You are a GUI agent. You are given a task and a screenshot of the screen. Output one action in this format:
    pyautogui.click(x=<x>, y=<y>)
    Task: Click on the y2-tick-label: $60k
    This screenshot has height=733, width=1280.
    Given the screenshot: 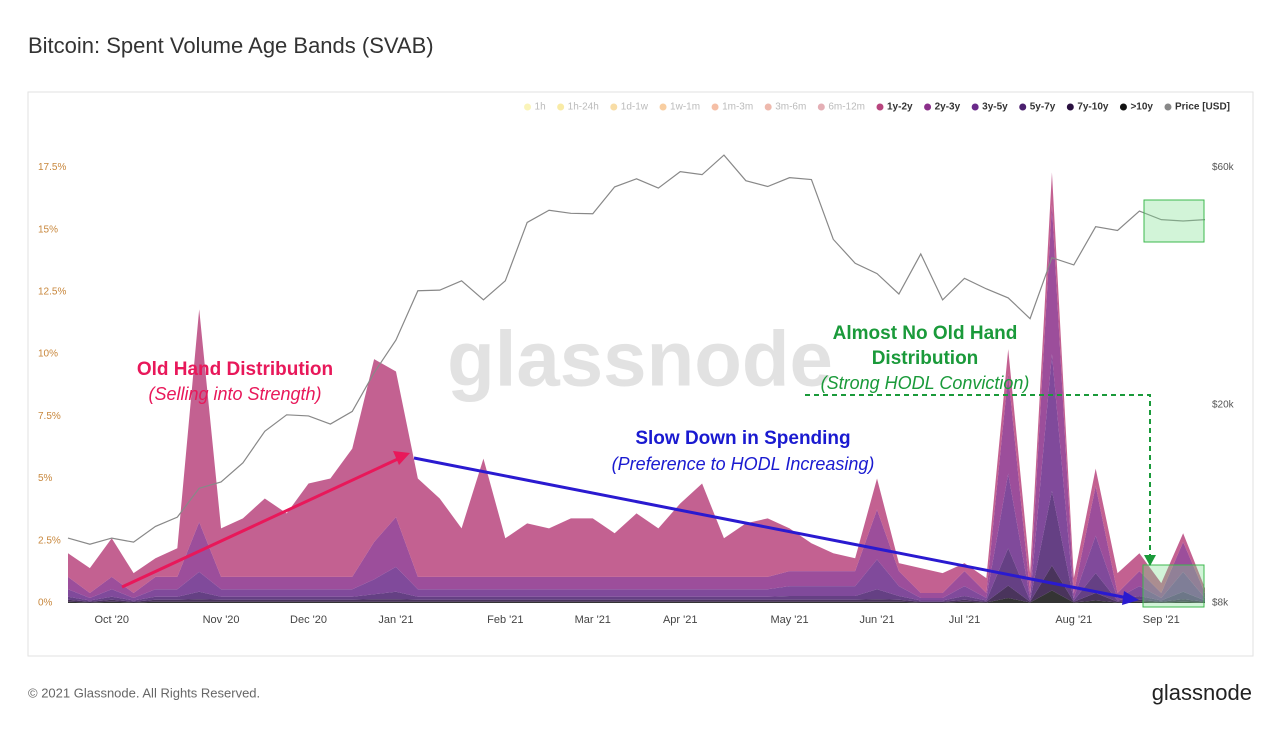 What is the action you would take?
    pyautogui.click(x=1223, y=167)
    